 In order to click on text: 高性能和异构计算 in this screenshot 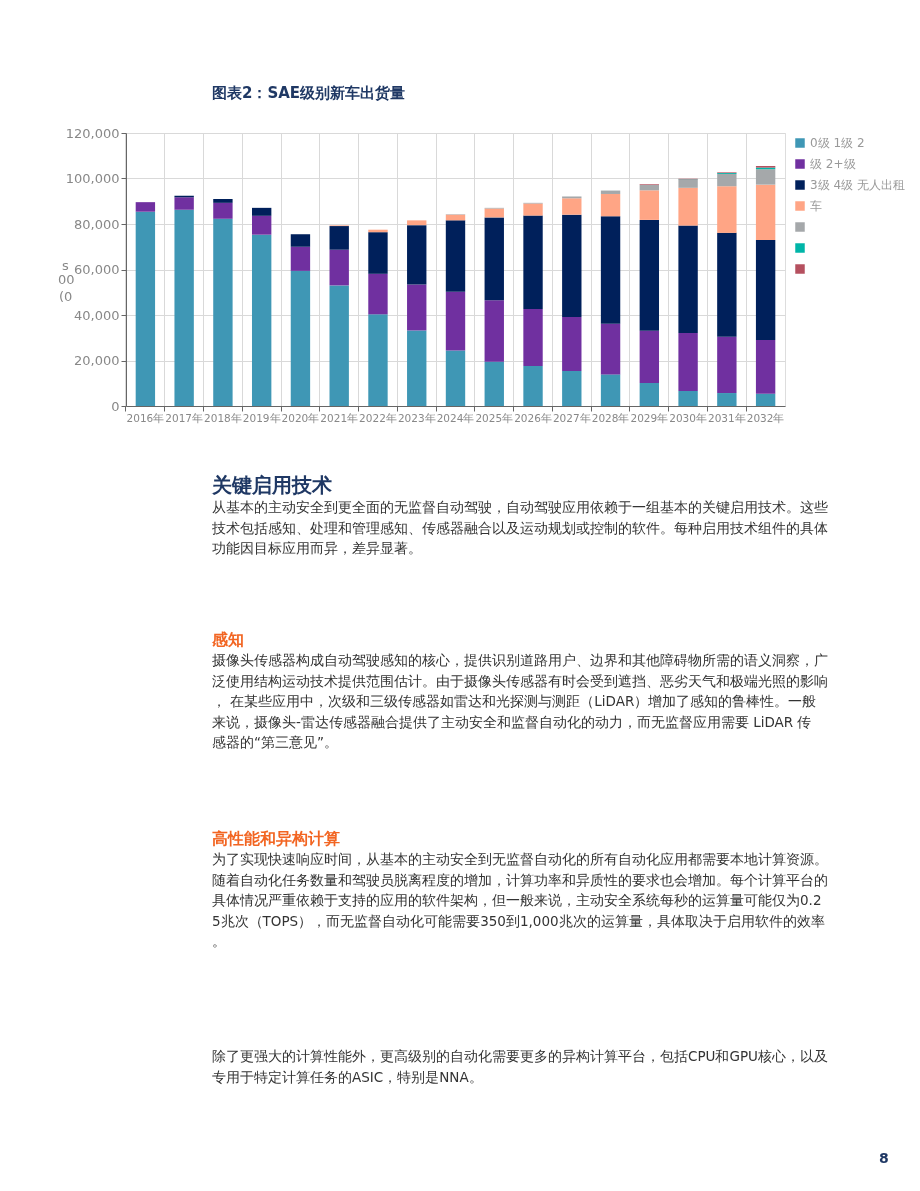, I will do `click(276, 838)`.